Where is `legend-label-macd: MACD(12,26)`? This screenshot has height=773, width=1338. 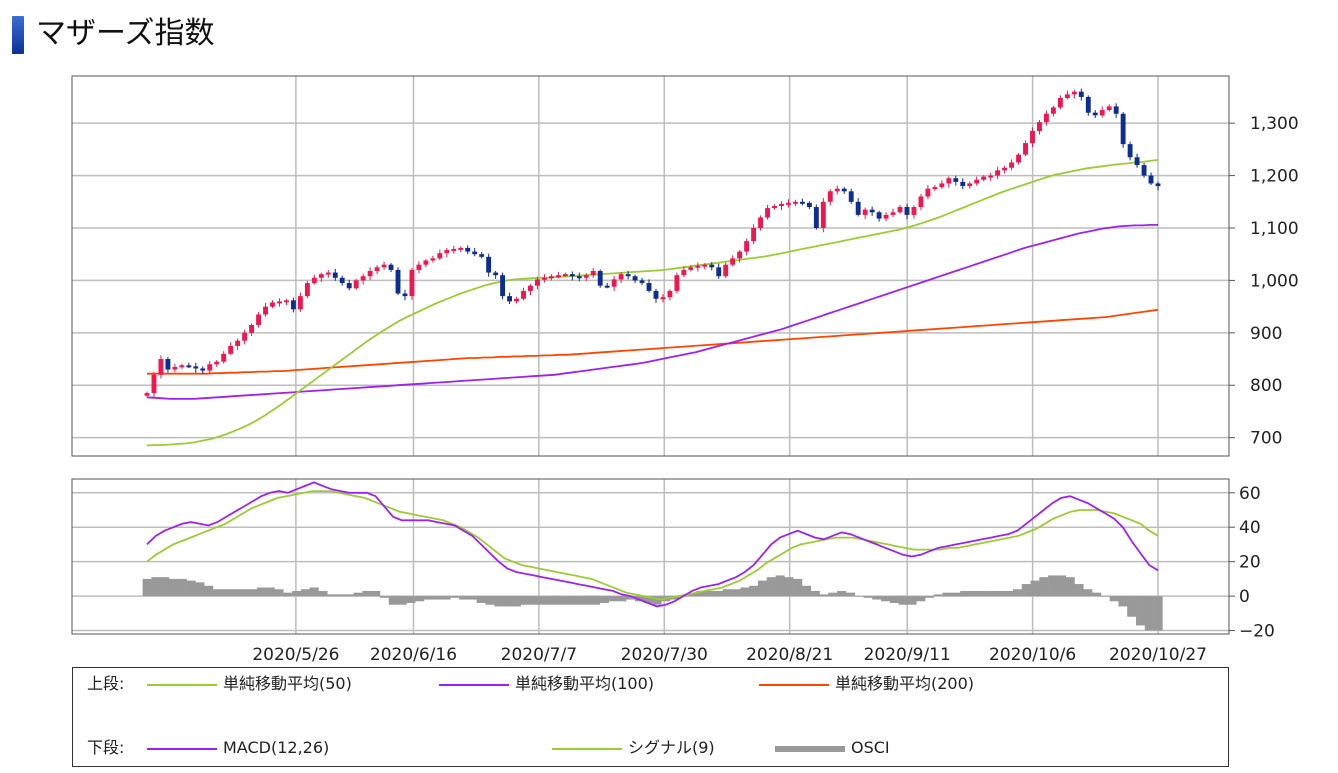
legend-label-macd: MACD(12,26) is located at coordinates (276, 747).